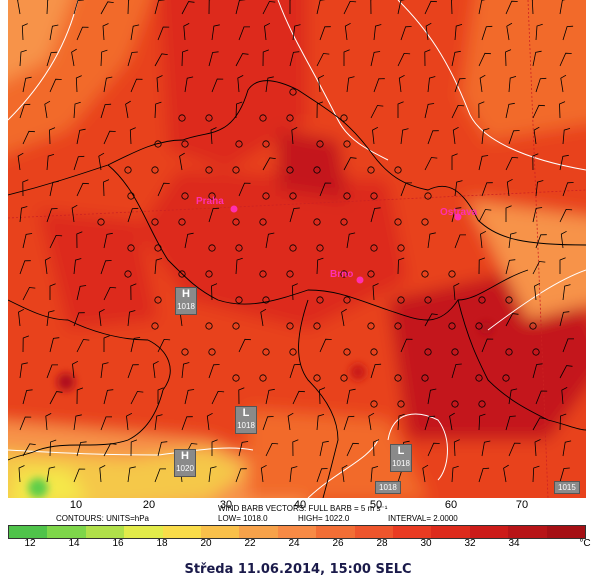  What do you see at coordinates (423, 518) in the screenshot?
I see `interval-info: INTERVAL= 2.0000` at bounding box center [423, 518].